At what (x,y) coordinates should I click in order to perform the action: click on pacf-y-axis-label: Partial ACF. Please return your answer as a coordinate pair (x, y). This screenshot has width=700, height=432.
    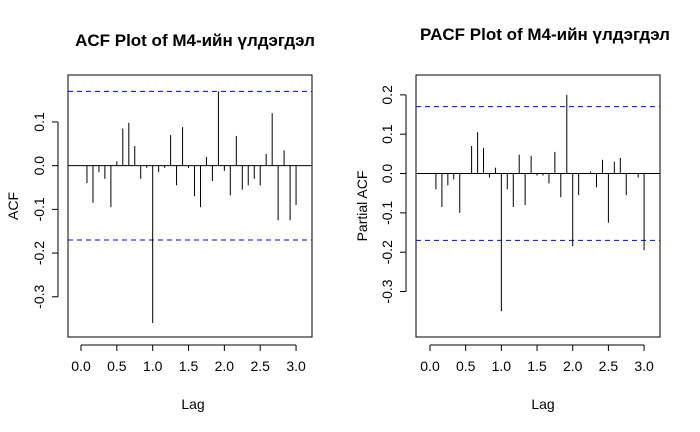
    Looking at the image, I should click on (362, 206).